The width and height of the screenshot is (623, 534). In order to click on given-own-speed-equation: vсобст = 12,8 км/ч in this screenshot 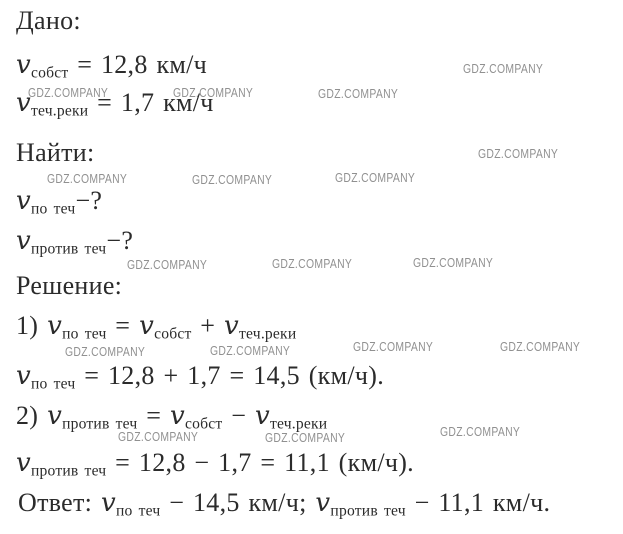, I will do `click(111, 69)`.